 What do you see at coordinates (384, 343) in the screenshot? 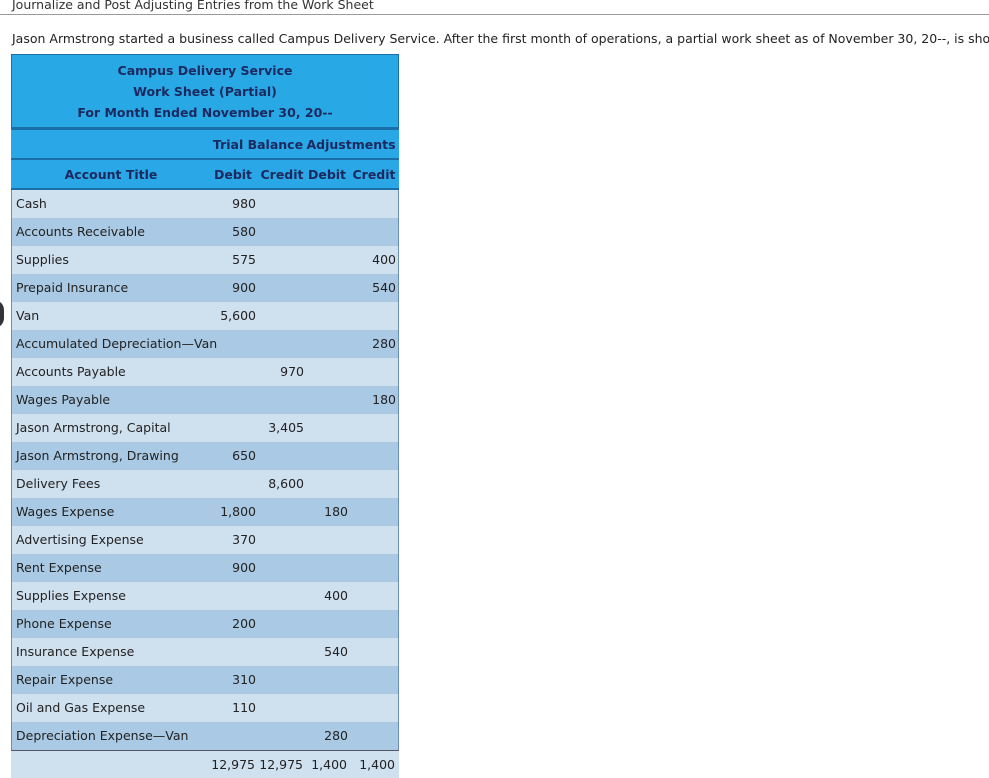
I see `adj-credit-cell: 280` at bounding box center [384, 343].